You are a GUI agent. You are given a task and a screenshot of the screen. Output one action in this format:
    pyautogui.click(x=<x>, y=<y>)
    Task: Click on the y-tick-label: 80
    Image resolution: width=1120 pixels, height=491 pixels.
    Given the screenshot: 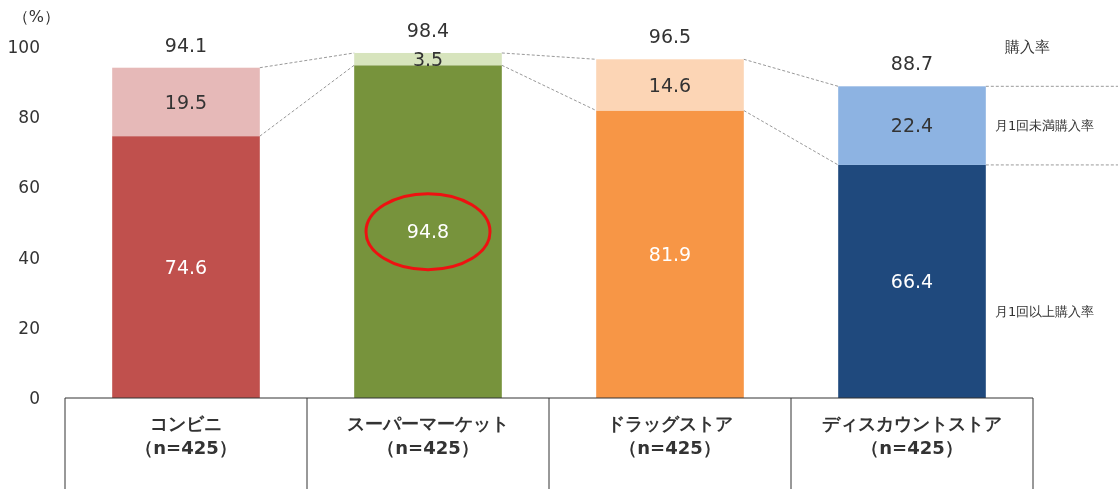 What is the action you would take?
    pyautogui.click(x=29, y=117)
    